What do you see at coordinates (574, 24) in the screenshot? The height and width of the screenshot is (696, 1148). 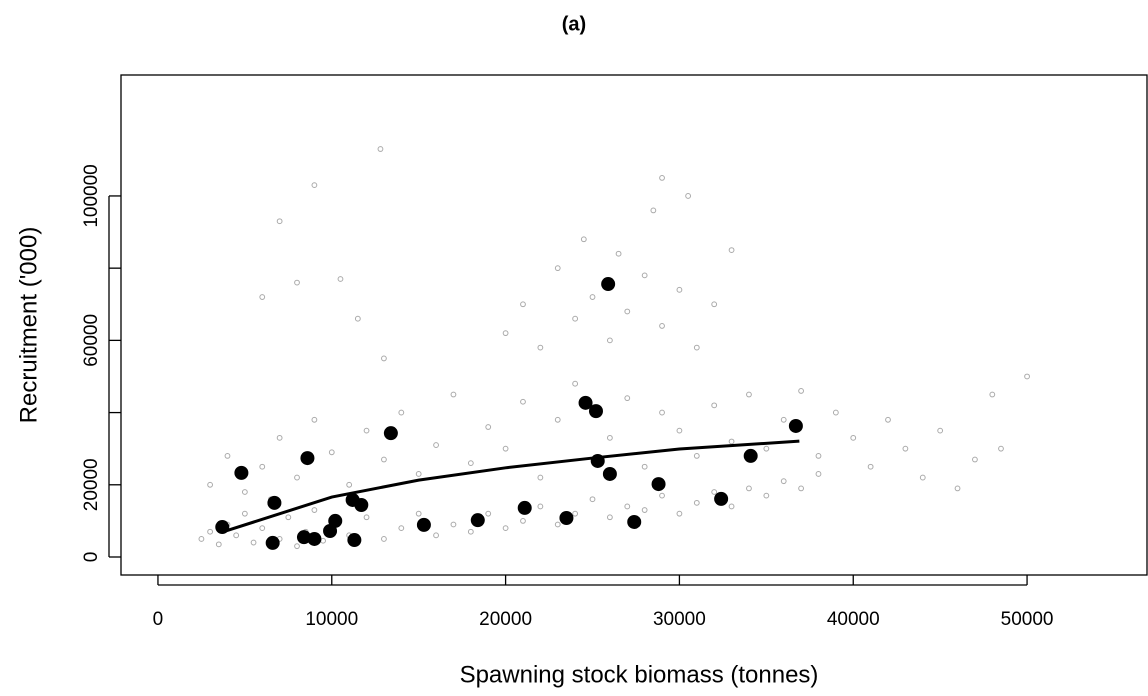 I see `chart-title: (a)` at bounding box center [574, 24].